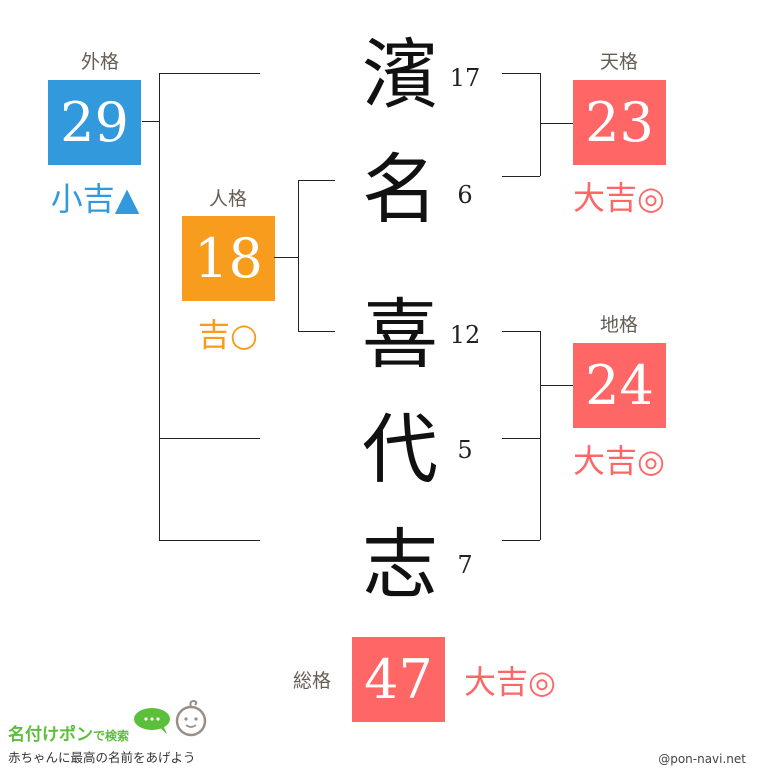 Image resolution: width=760 pixels, height=780 pixels. I want to click on name-char-2: 名, so click(400, 189).